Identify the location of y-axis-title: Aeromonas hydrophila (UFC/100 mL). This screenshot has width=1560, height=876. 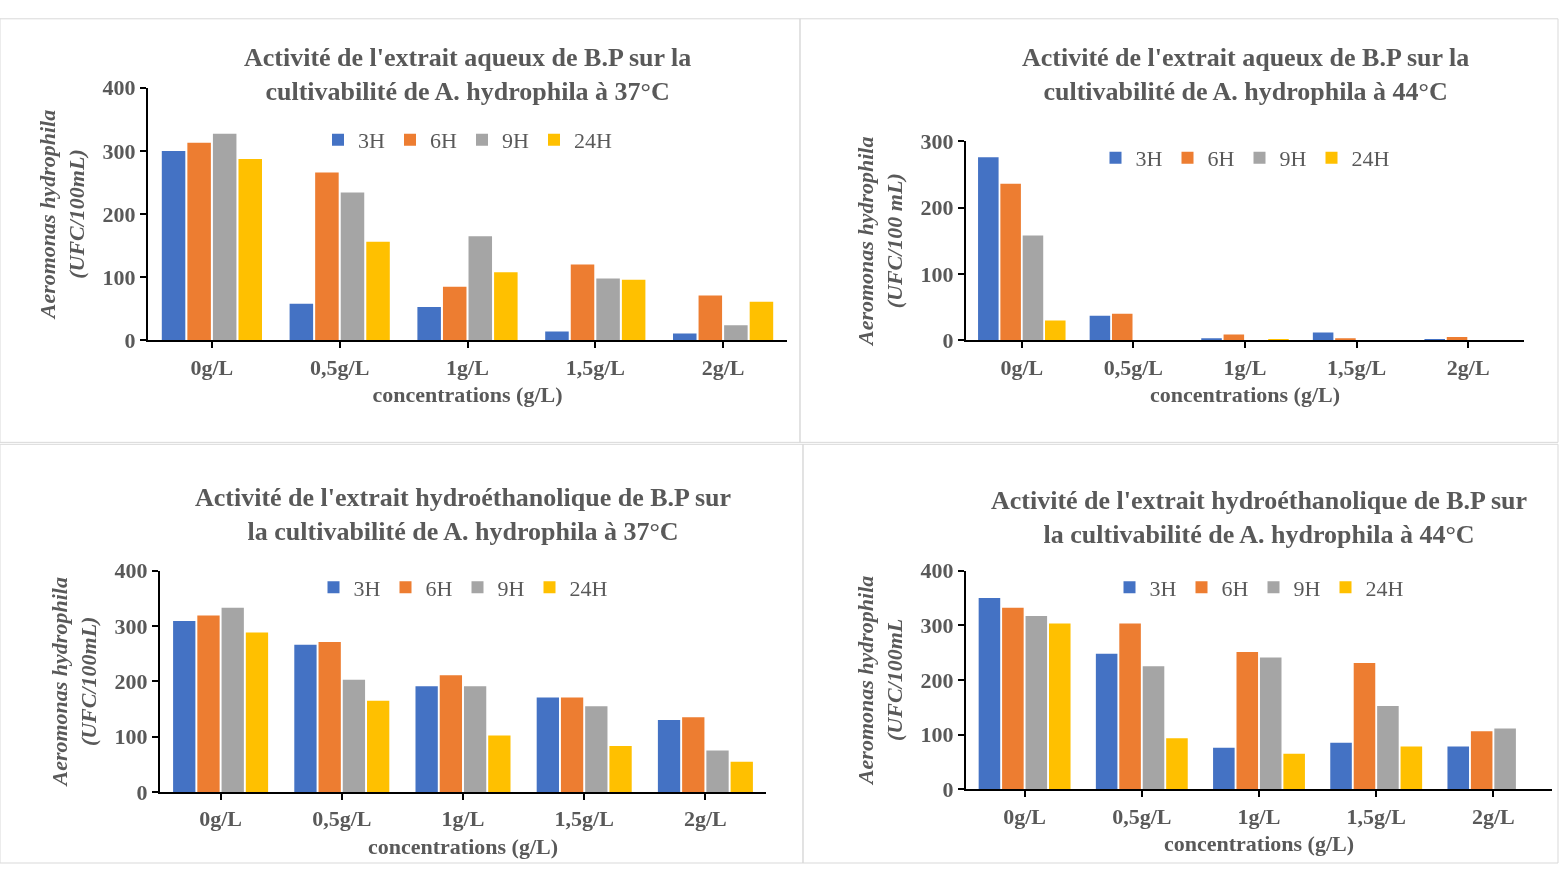
(880, 241).